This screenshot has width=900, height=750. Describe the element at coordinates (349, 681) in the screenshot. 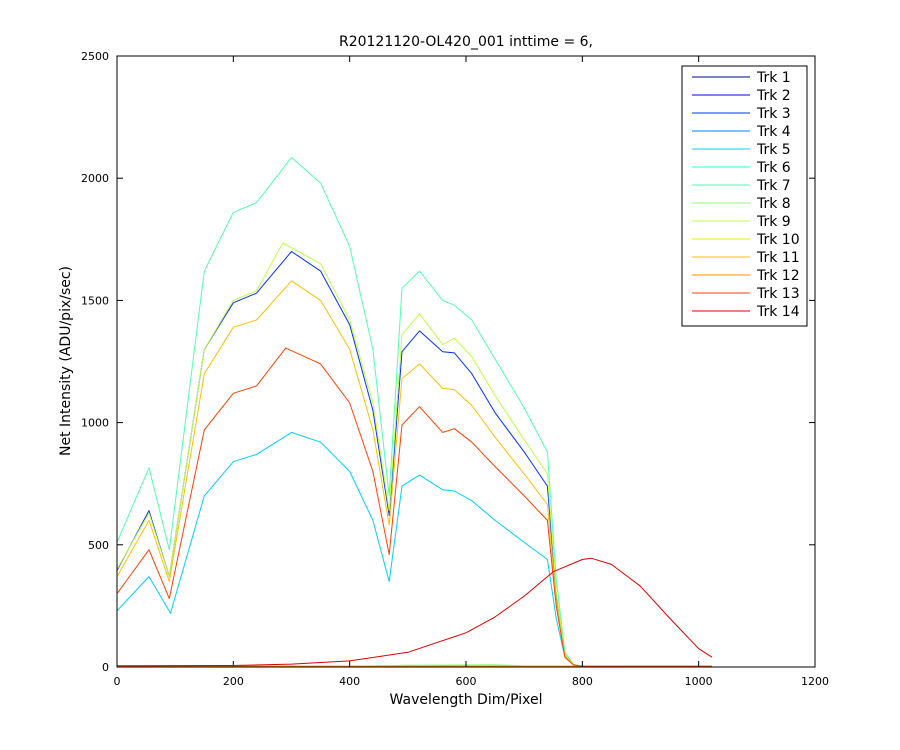

I see `x-tick-label: 400` at that location.